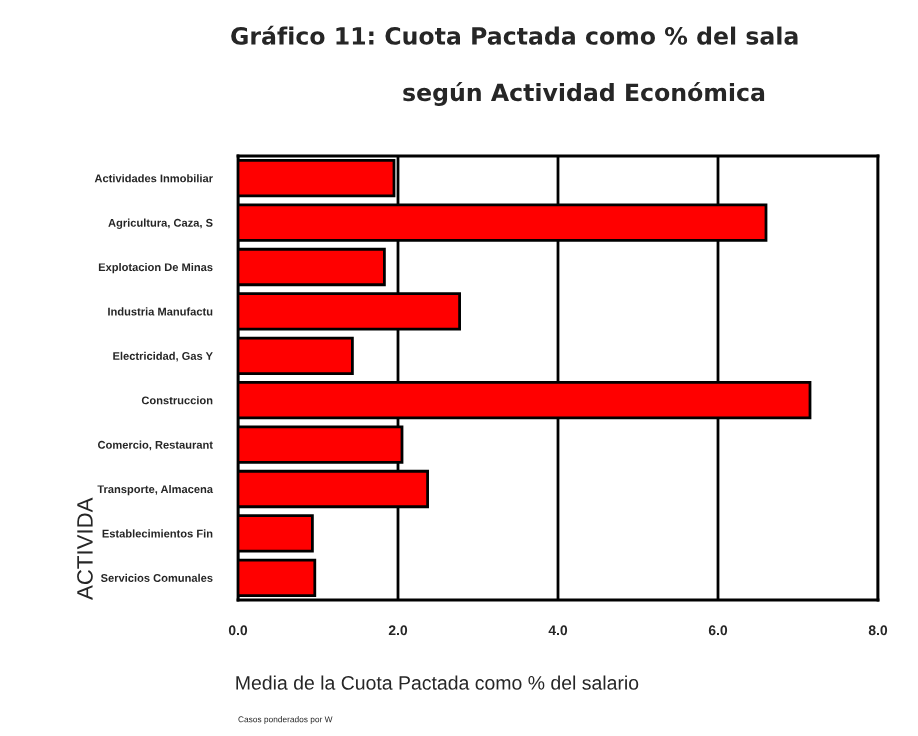  Describe the element at coordinates (437, 682) in the screenshot. I see `x-axis-title: Media de la Cuota Pactada como % del salario` at that location.